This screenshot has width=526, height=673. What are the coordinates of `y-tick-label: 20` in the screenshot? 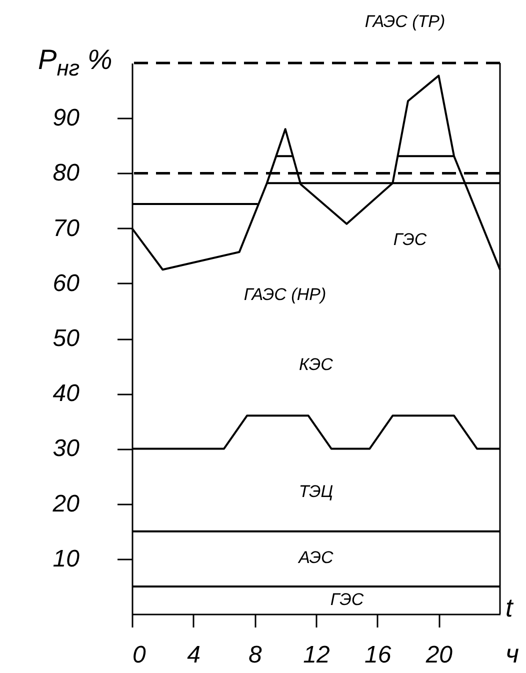 It's located at (66, 504).